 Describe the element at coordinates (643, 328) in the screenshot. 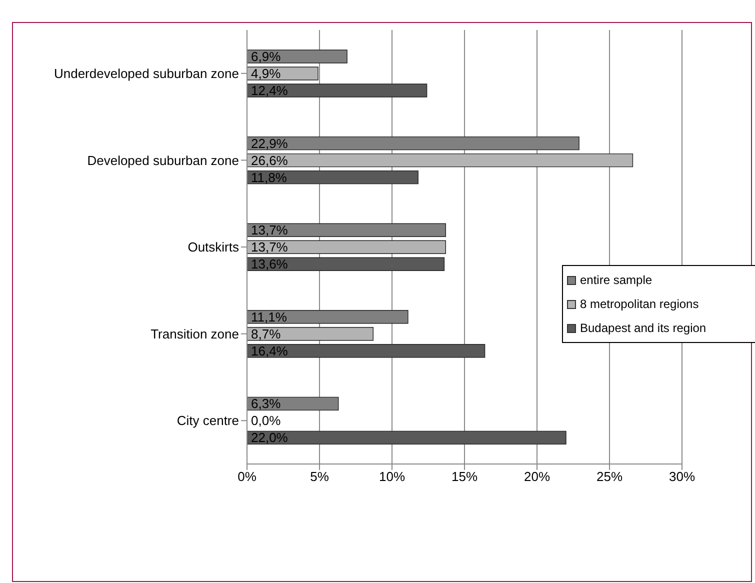

I see `legend-label: Budapest and its region` at that location.